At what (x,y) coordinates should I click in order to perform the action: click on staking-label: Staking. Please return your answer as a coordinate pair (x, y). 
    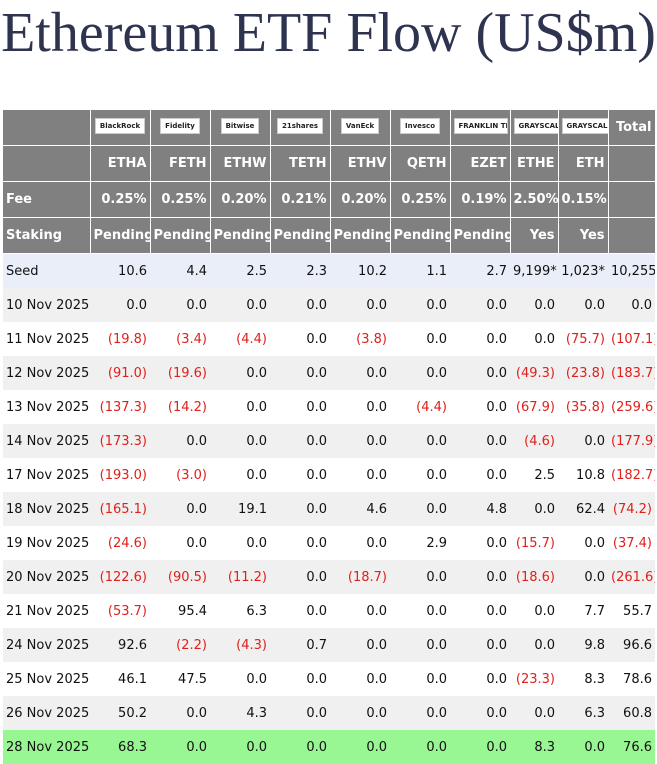
    Looking at the image, I should click on (47, 235).